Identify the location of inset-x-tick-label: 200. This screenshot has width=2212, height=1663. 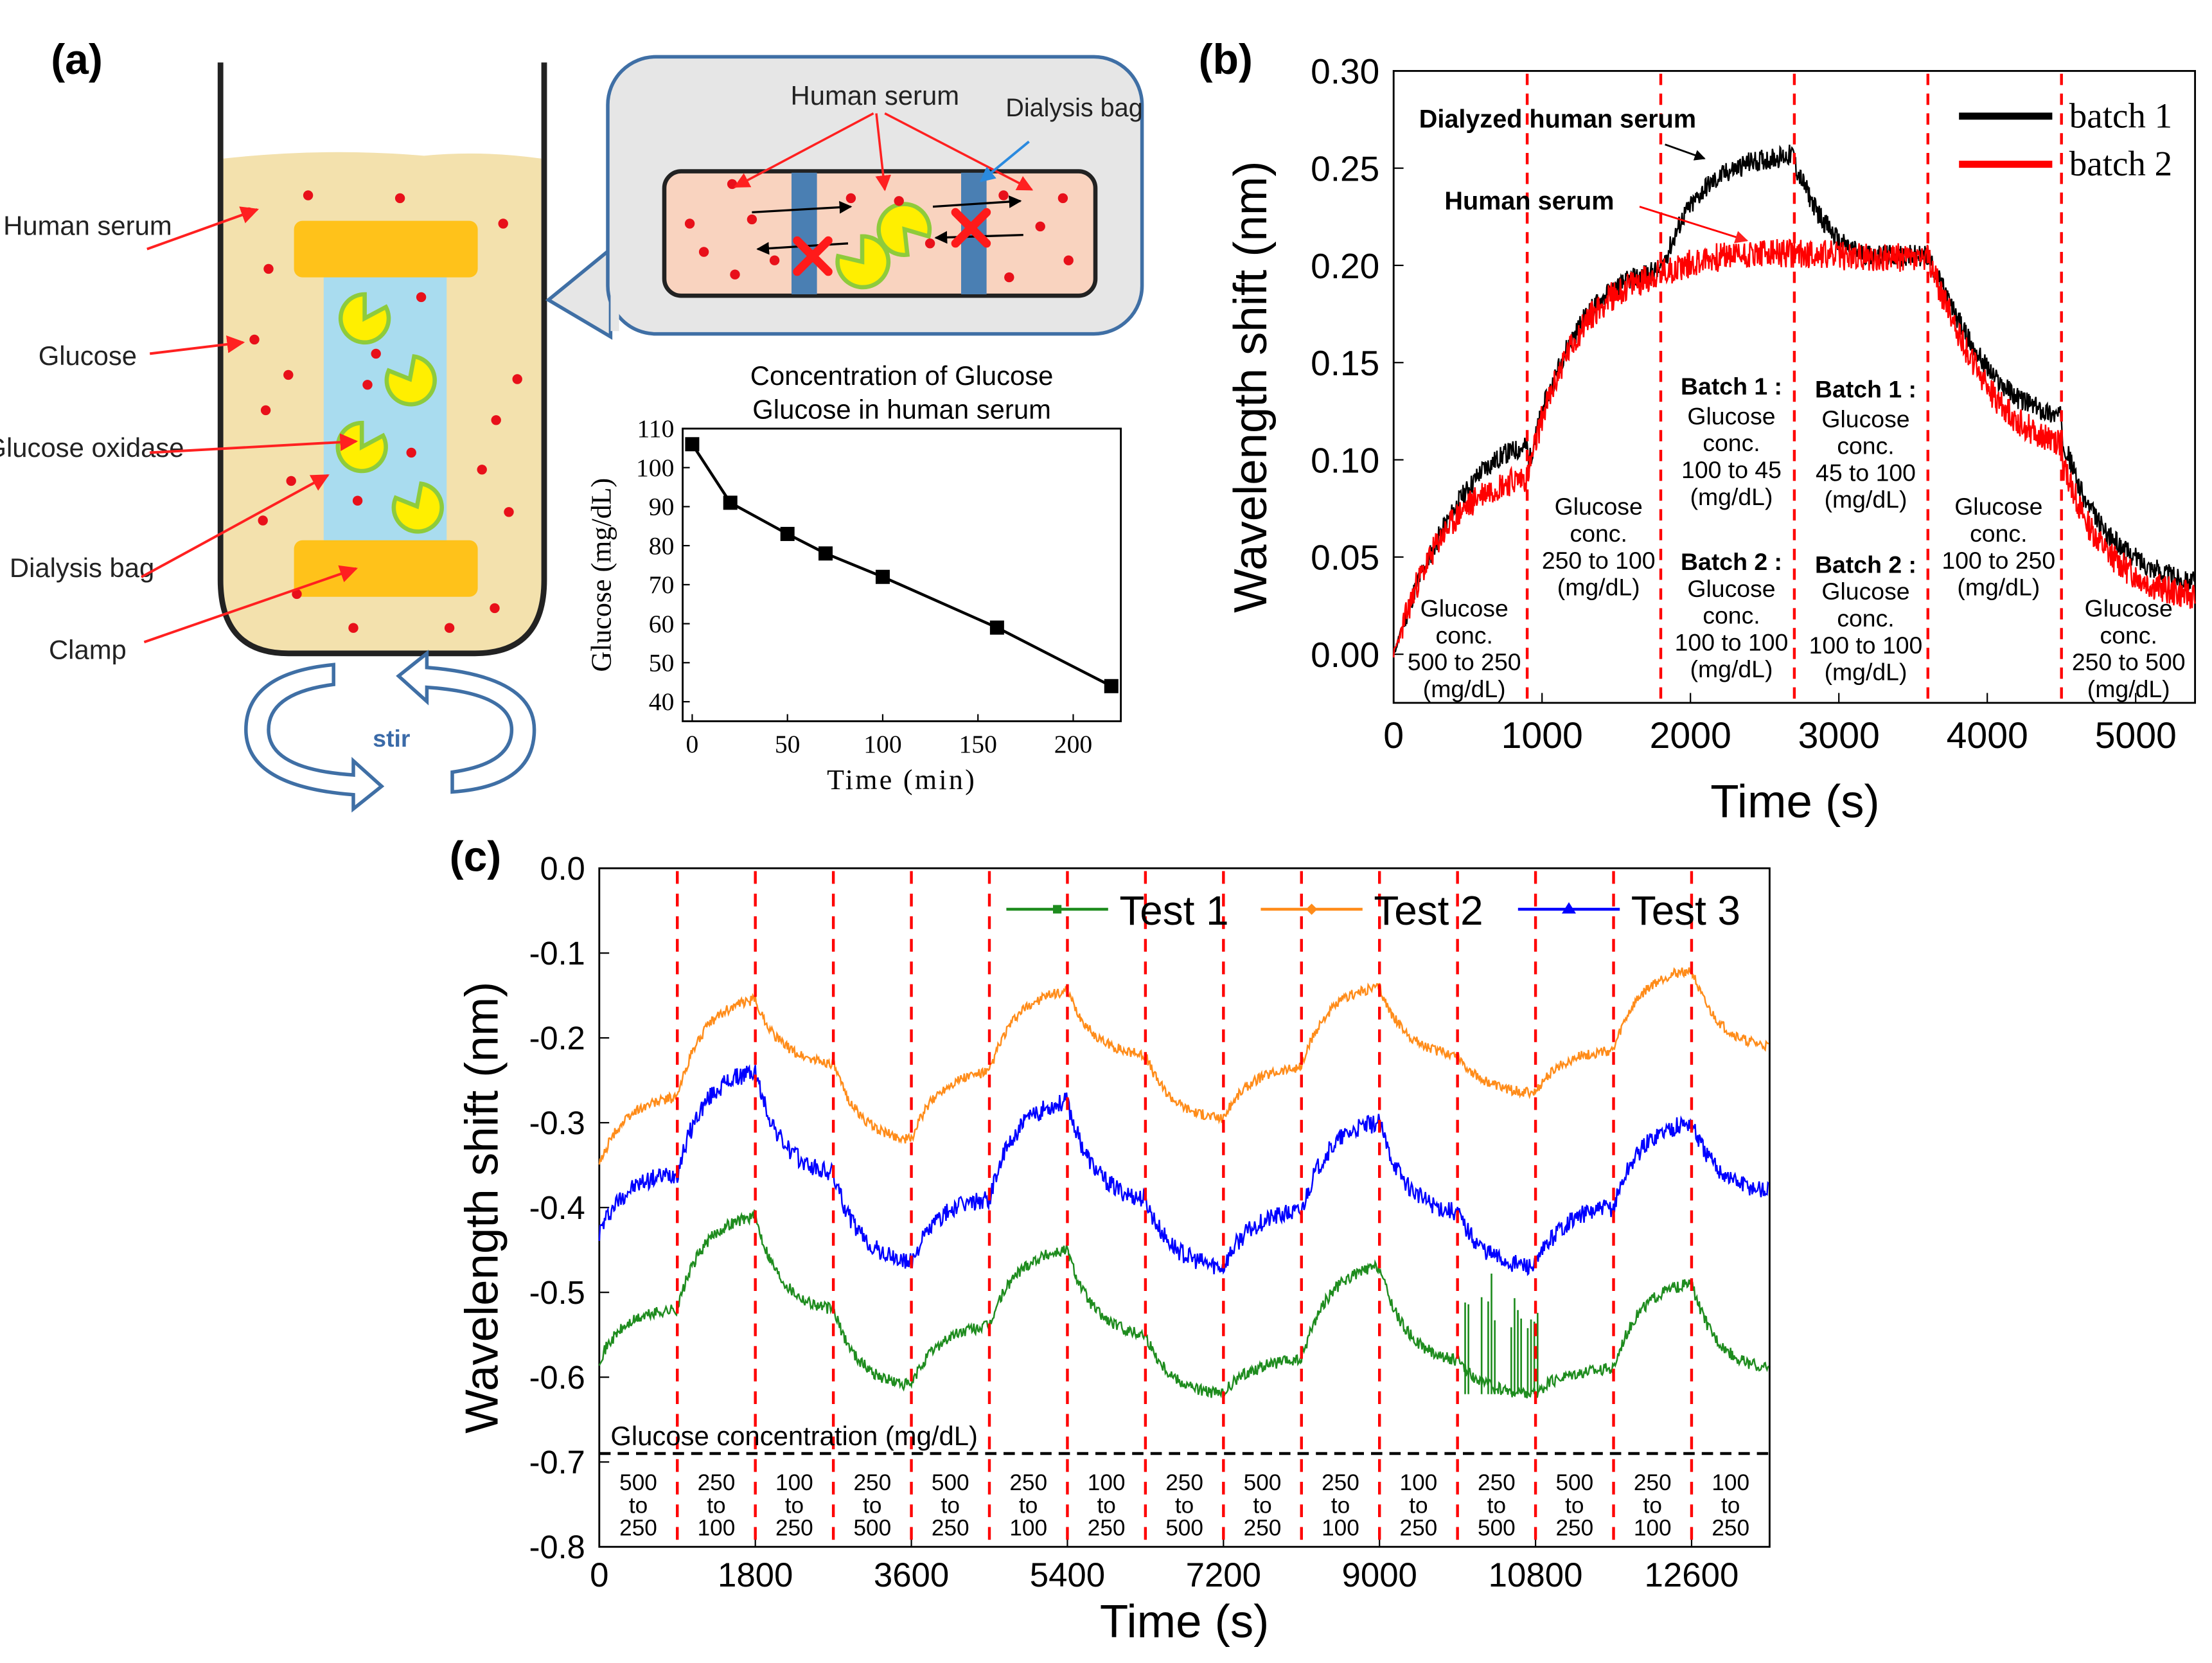
(1073, 744).